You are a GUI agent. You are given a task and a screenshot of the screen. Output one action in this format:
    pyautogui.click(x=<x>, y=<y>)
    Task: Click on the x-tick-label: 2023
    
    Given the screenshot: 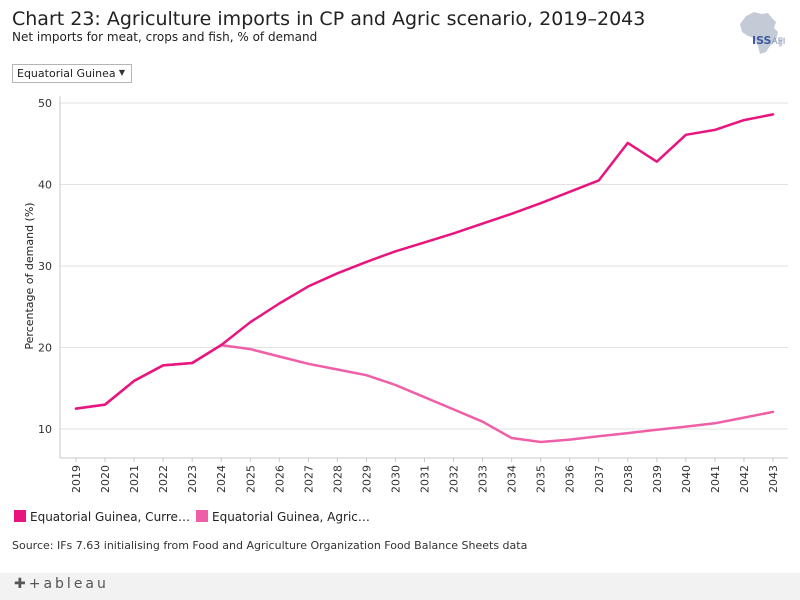 What is the action you would take?
    pyautogui.click(x=192, y=479)
    